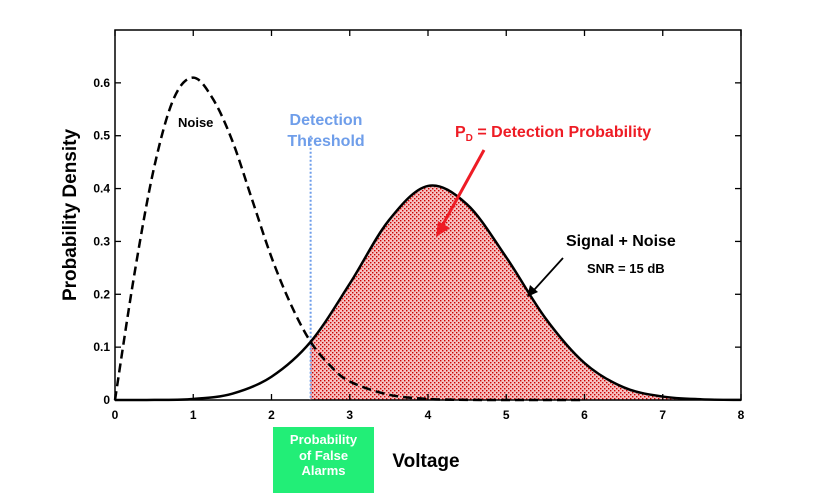 The image size is (837, 496). What do you see at coordinates (584, 415) in the screenshot?
I see `x-tick-label: 6` at bounding box center [584, 415].